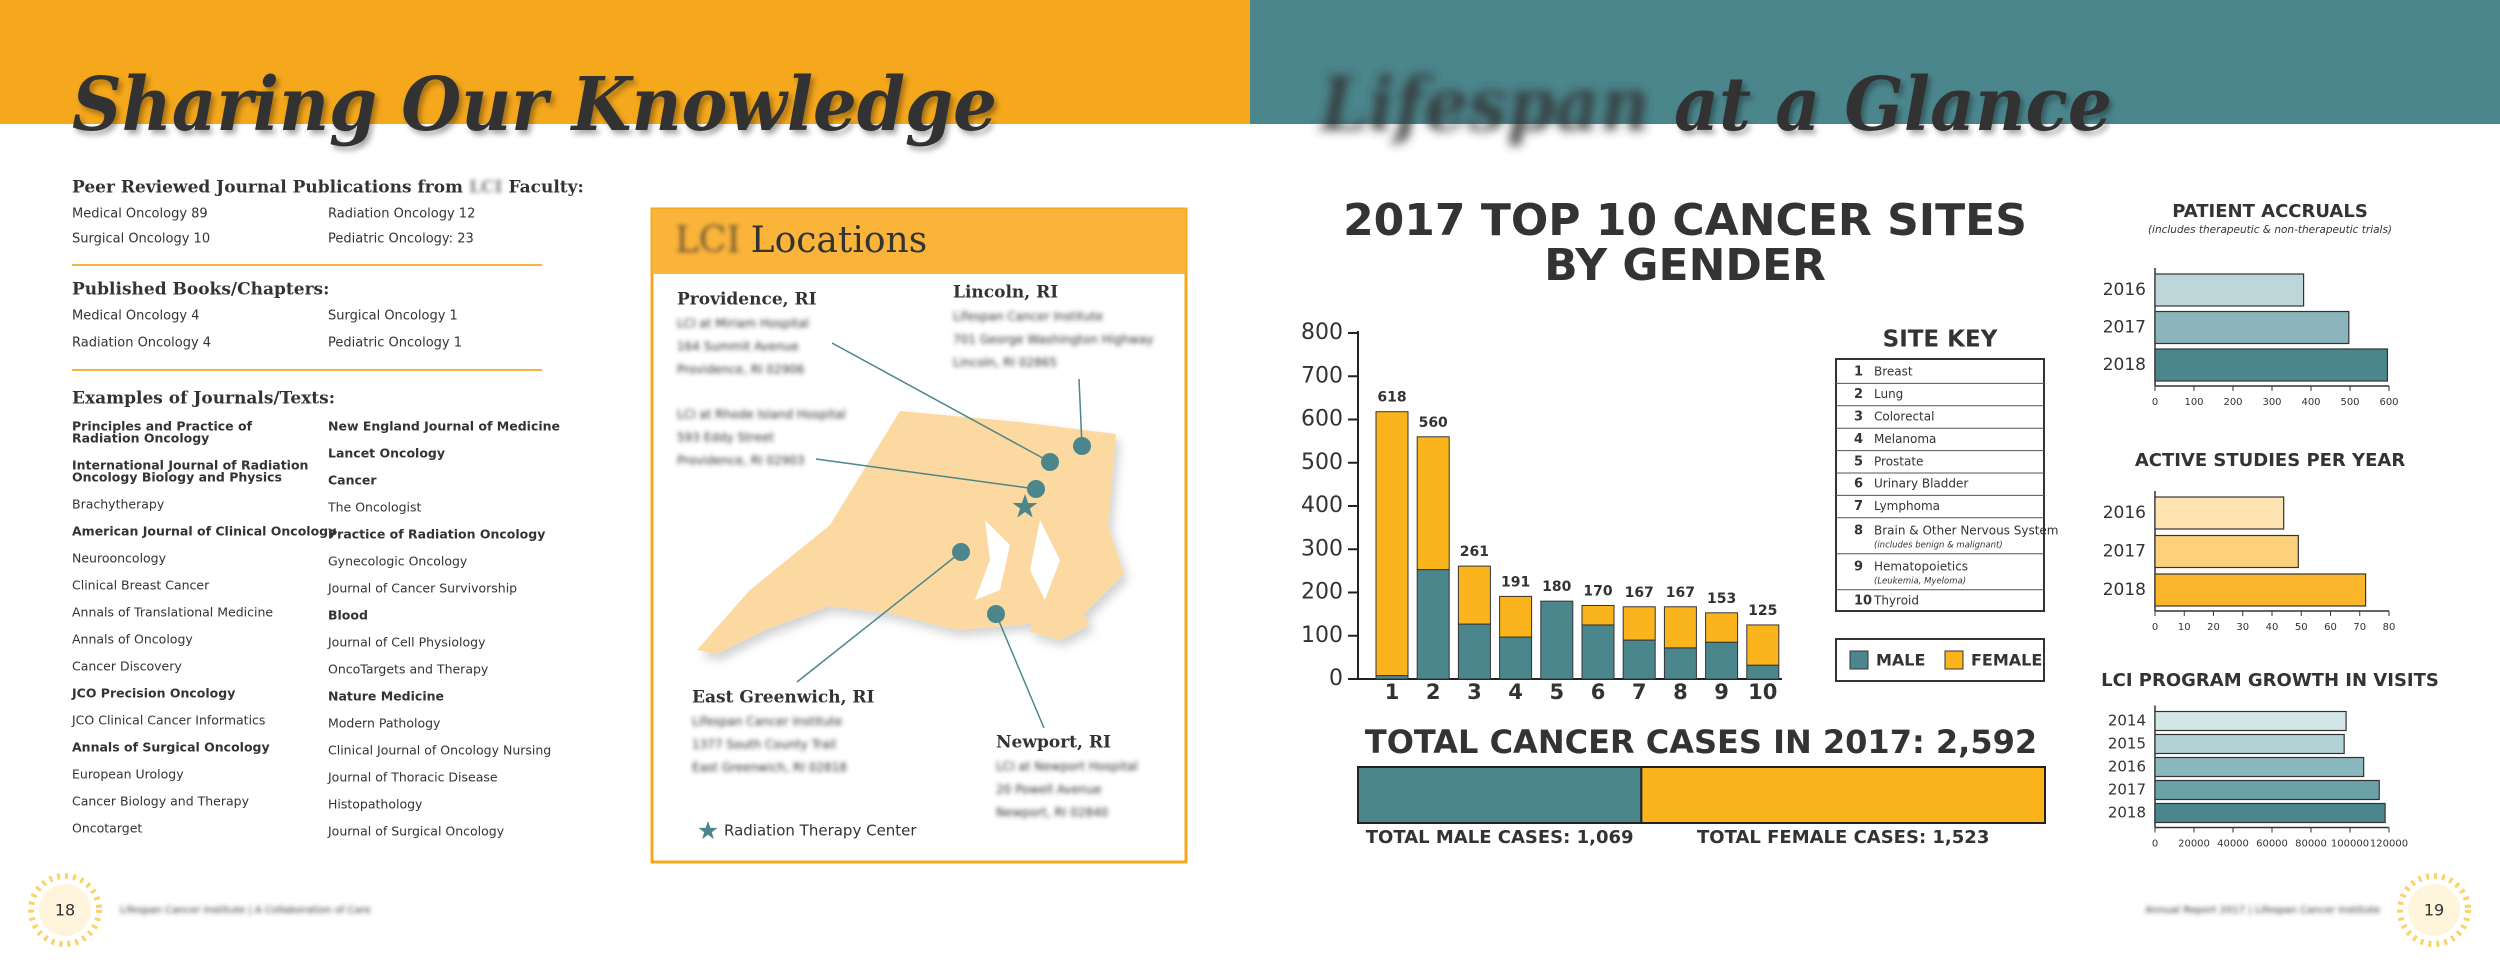  What do you see at coordinates (2213, 627) in the screenshot?
I see `x-tick-label: 20` at bounding box center [2213, 627].